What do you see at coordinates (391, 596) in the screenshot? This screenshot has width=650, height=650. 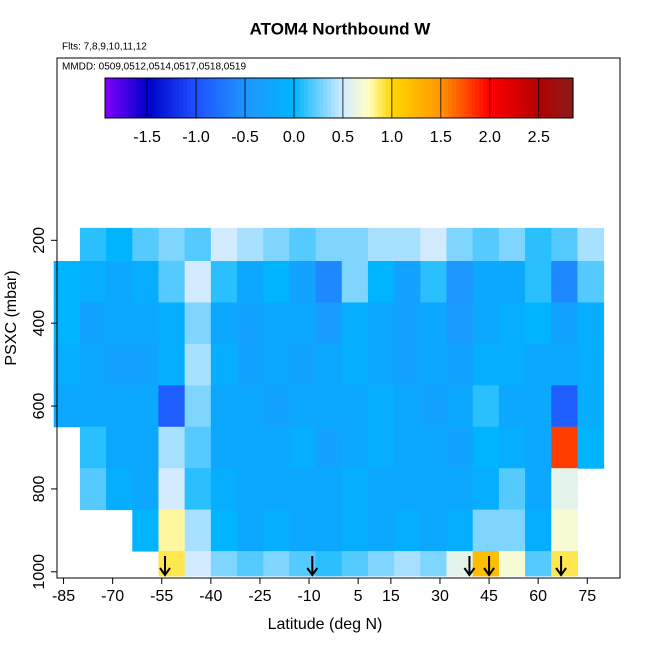 I see `x-tick-label: 15` at bounding box center [391, 596].